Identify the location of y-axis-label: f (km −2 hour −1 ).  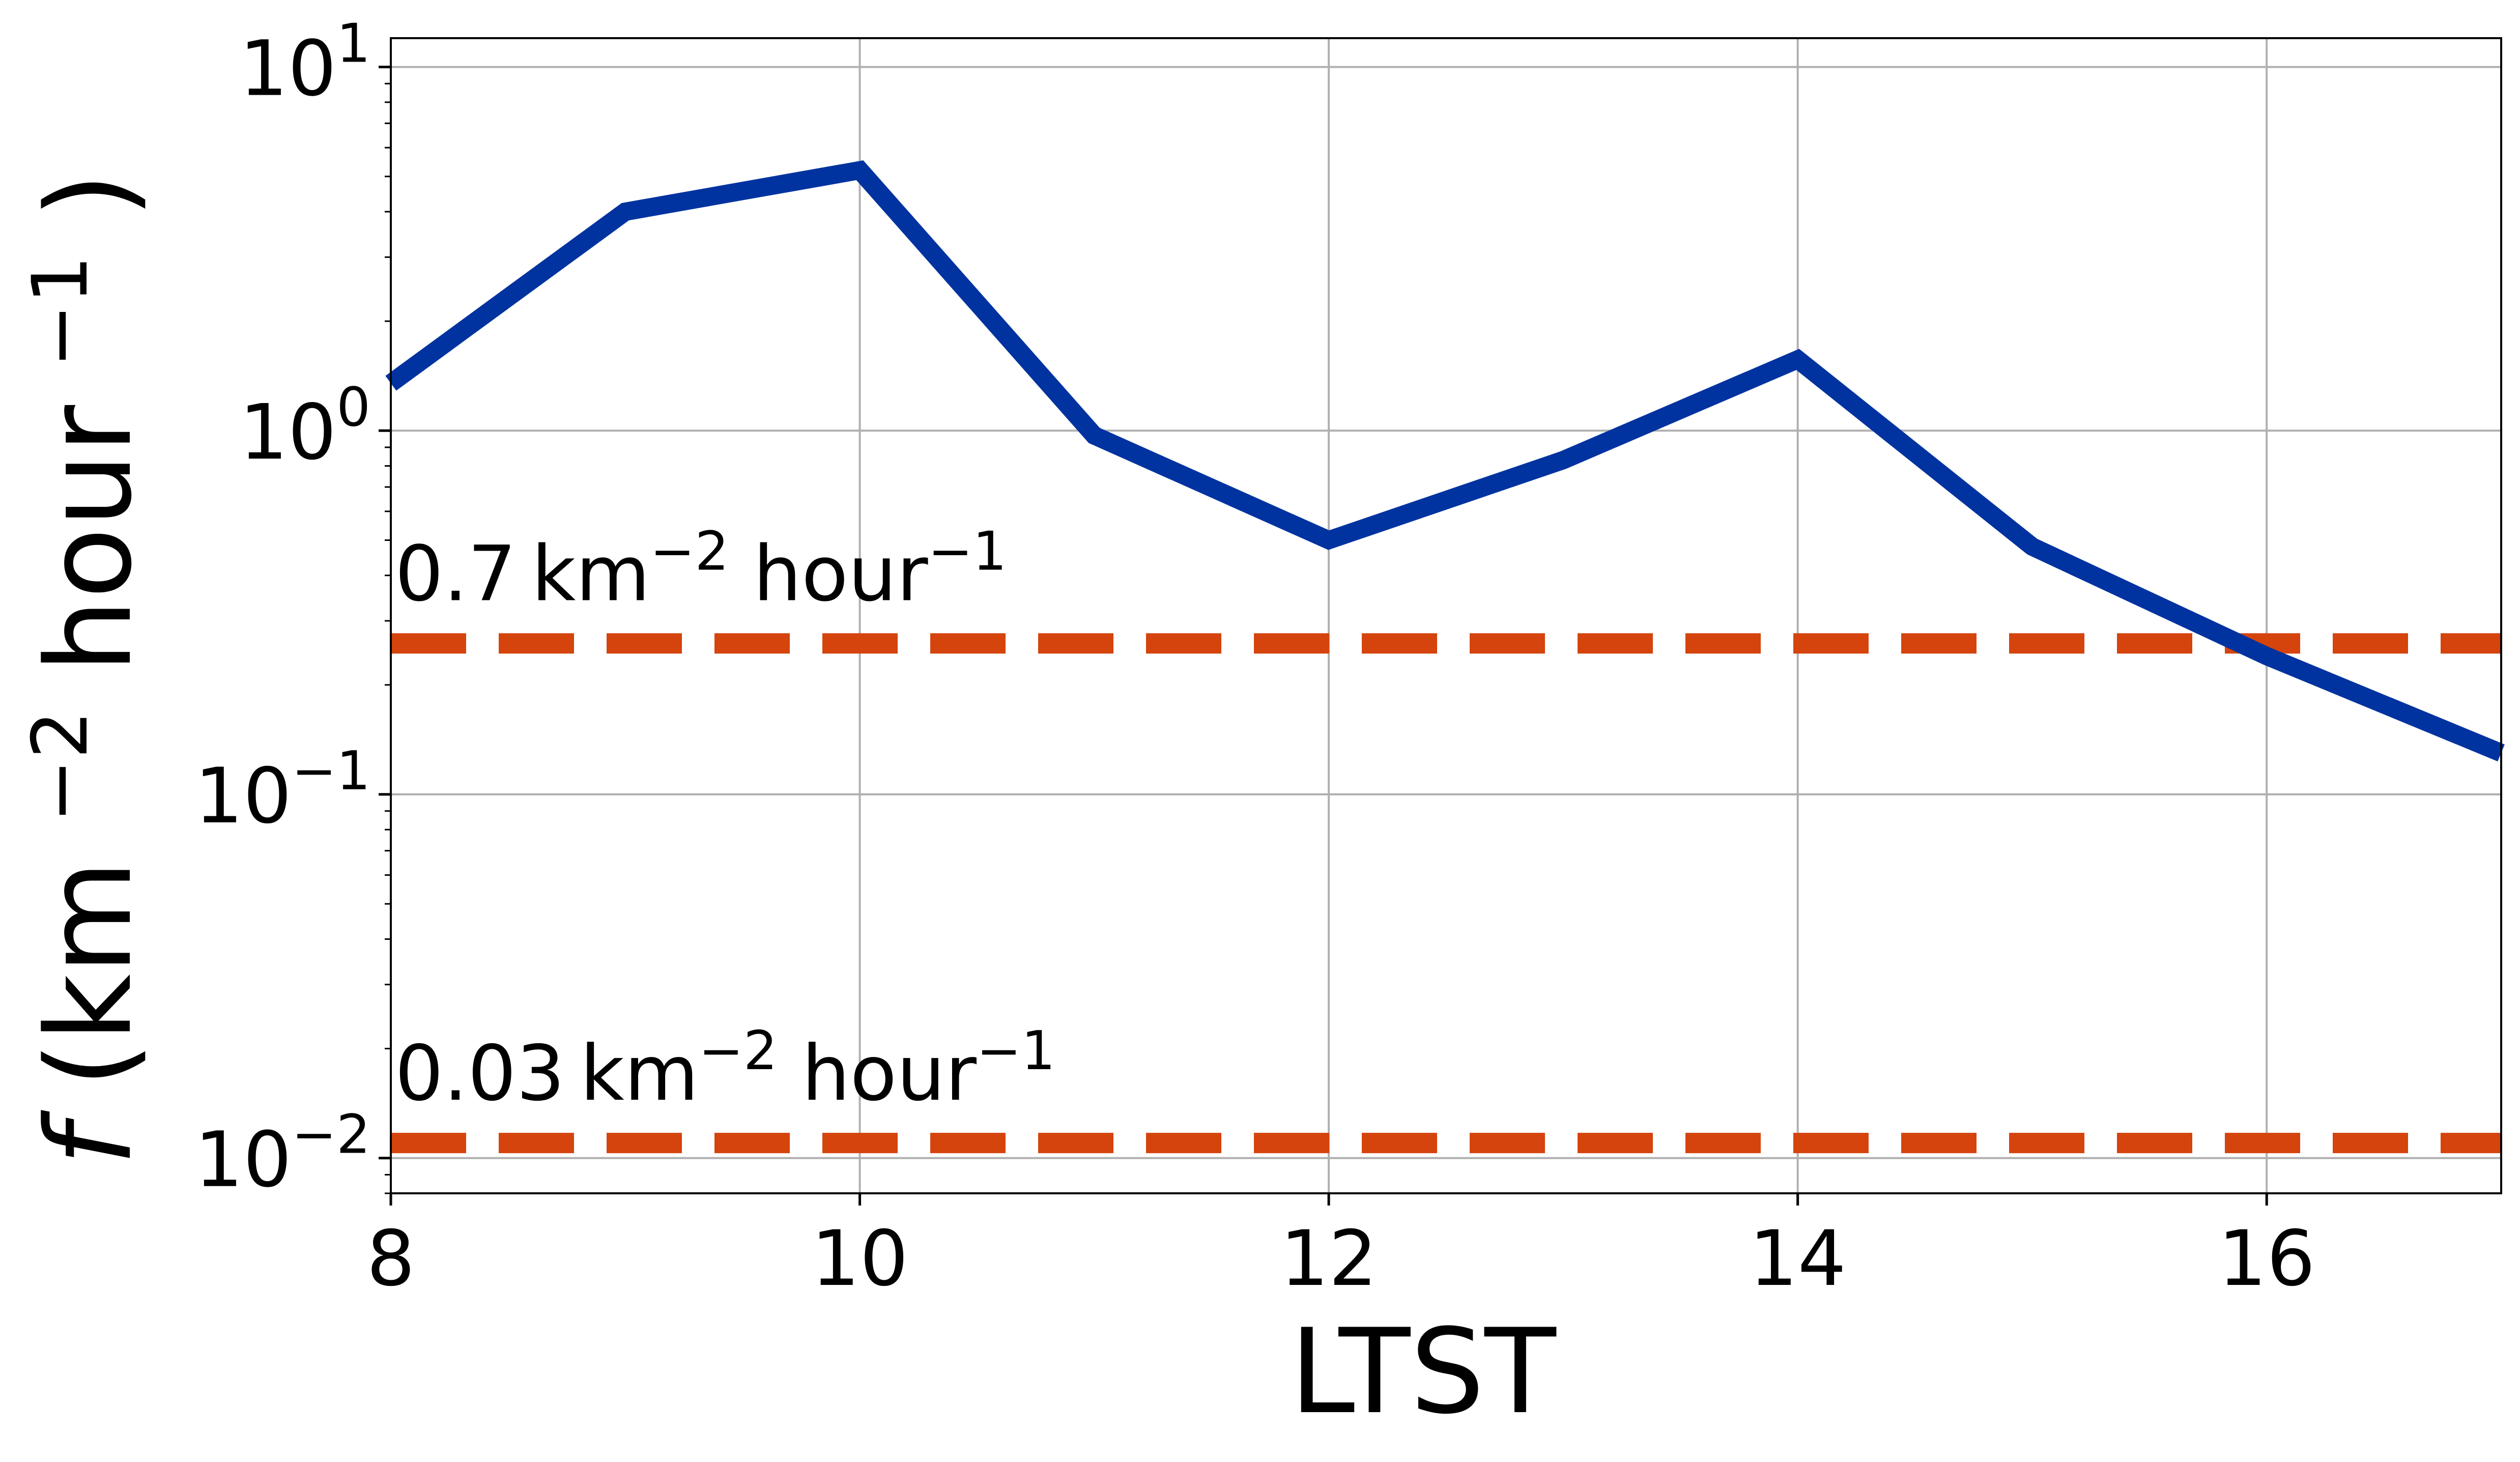
(79, 669).